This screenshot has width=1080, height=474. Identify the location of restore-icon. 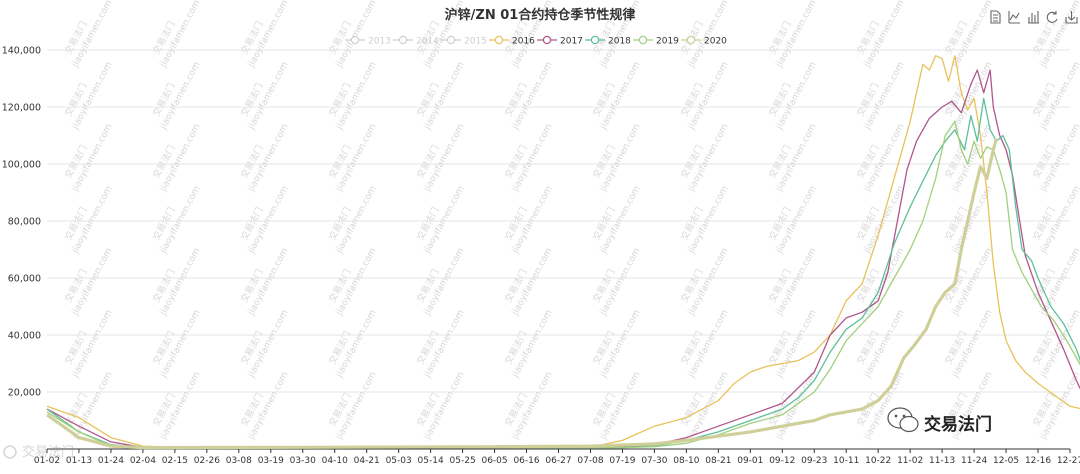
(1052, 17).